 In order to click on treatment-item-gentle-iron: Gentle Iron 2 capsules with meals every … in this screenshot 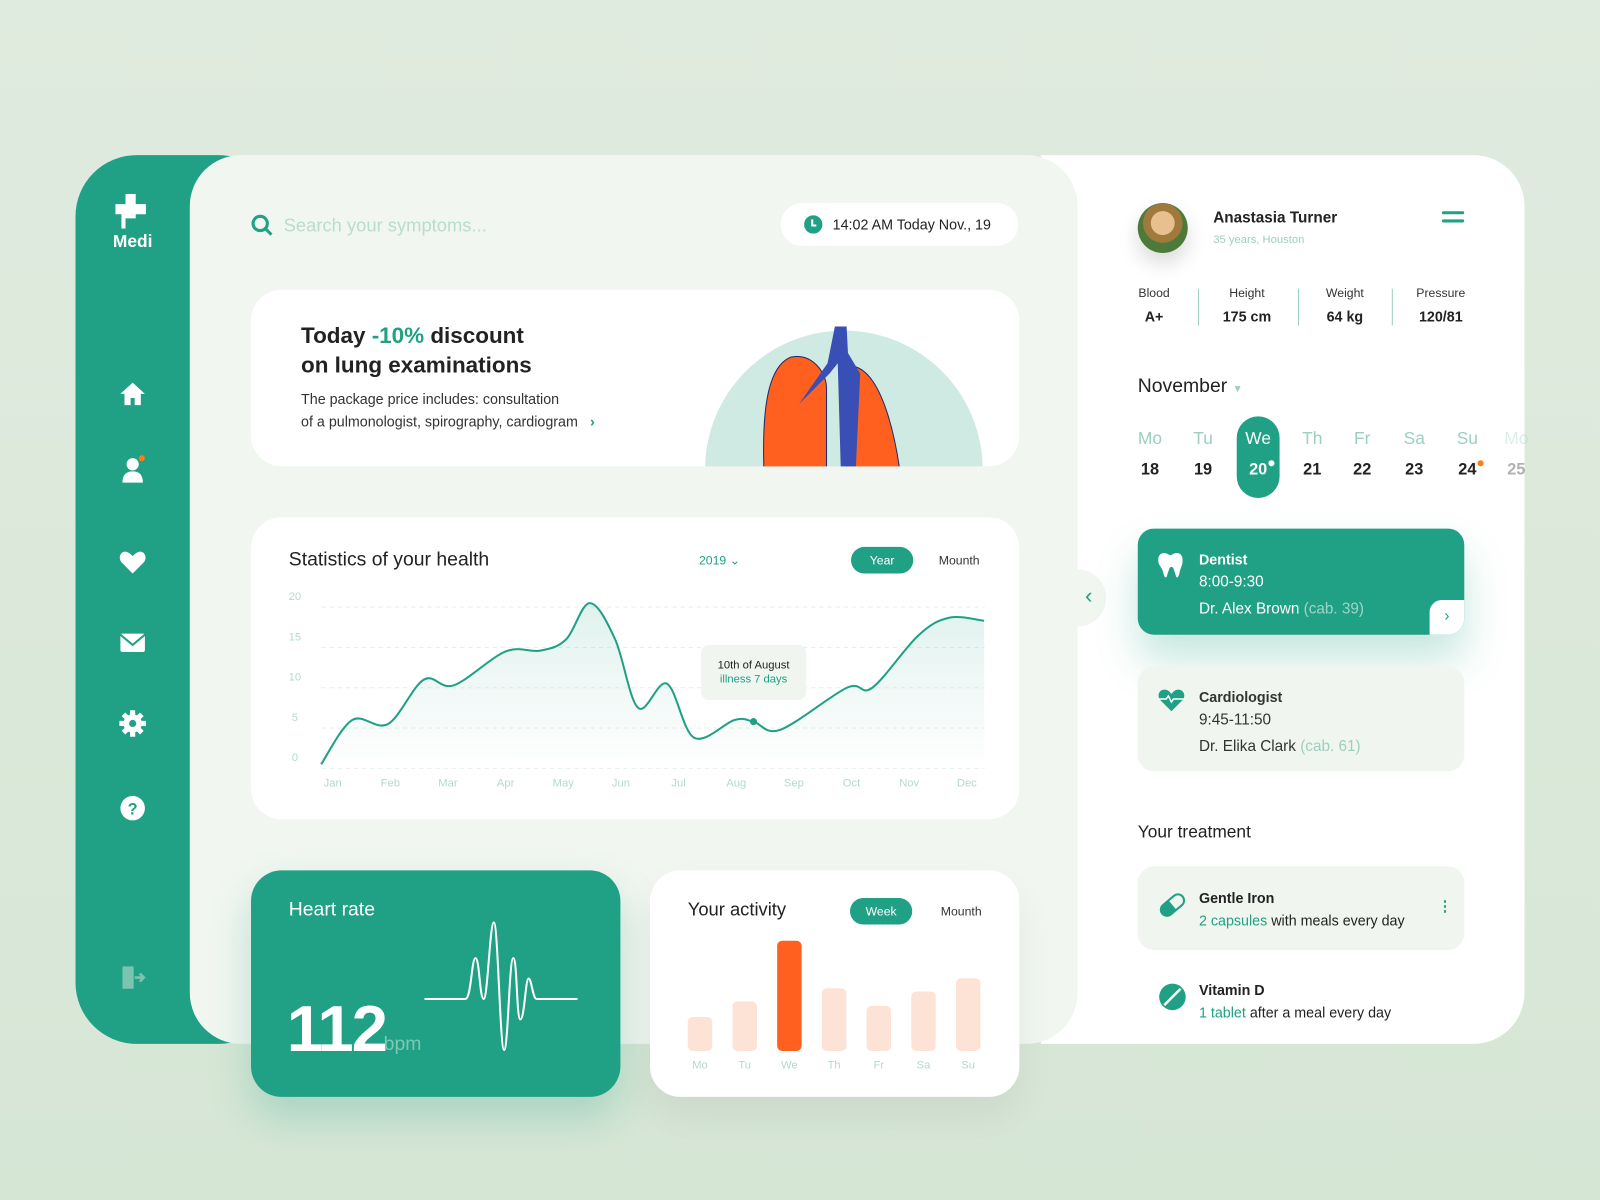, I will do `click(1301, 908)`.